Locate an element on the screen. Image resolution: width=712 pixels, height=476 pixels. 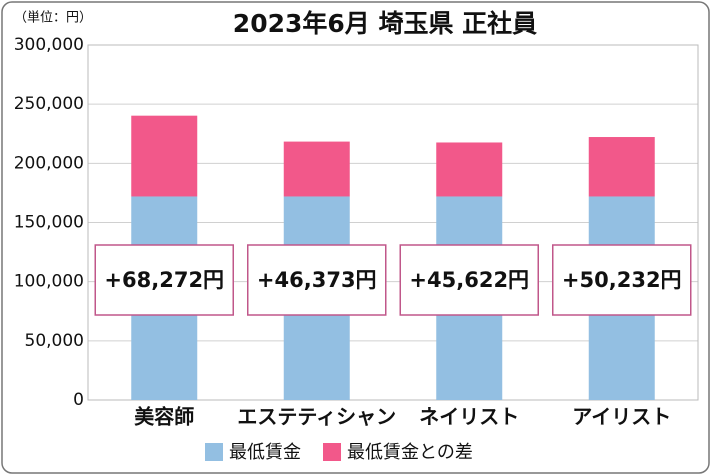
chart-title: 2023年6月 埼玉県 正社員 is located at coordinates (385, 23).